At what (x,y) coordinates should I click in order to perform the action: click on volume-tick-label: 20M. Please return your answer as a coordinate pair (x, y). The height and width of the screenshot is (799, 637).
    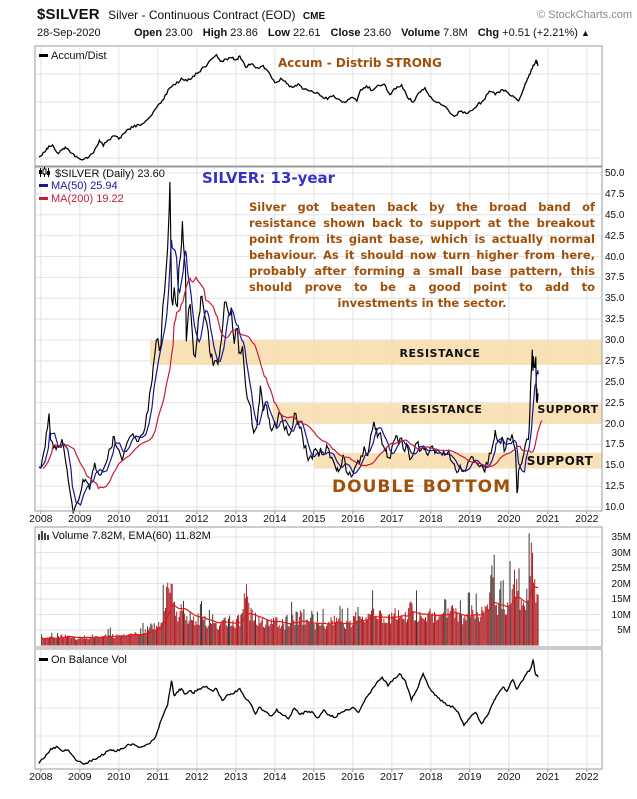
    Looking at the image, I should click on (621, 584).